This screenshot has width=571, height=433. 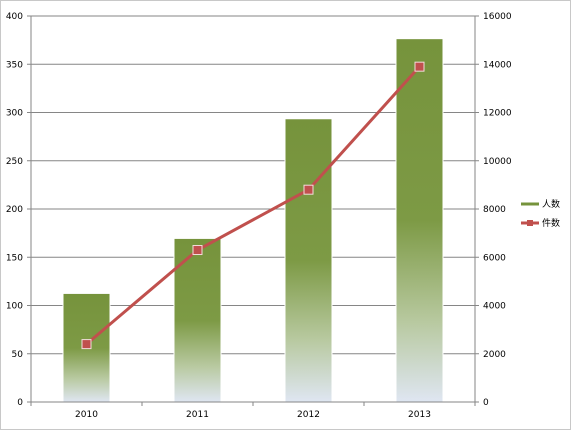 What do you see at coordinates (14, 307) in the screenshot?
I see `y-left-tick-label: 100` at bounding box center [14, 307].